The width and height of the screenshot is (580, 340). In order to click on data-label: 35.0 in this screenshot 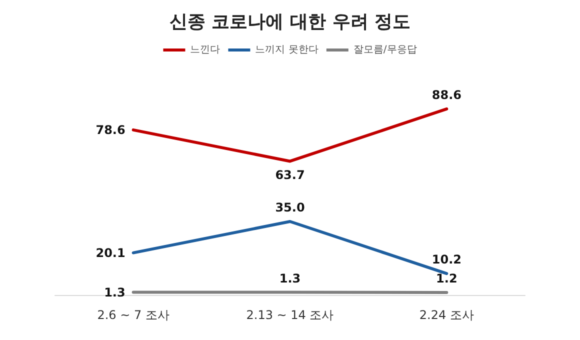, I will do `click(290, 207)`.